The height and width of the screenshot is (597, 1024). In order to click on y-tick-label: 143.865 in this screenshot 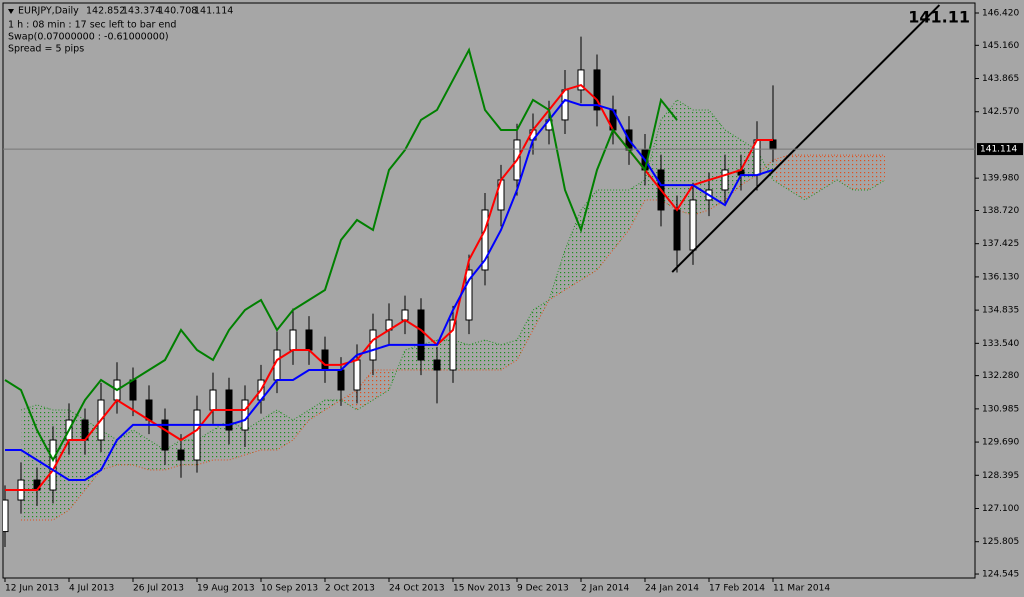, I will do `click(1000, 79)`.